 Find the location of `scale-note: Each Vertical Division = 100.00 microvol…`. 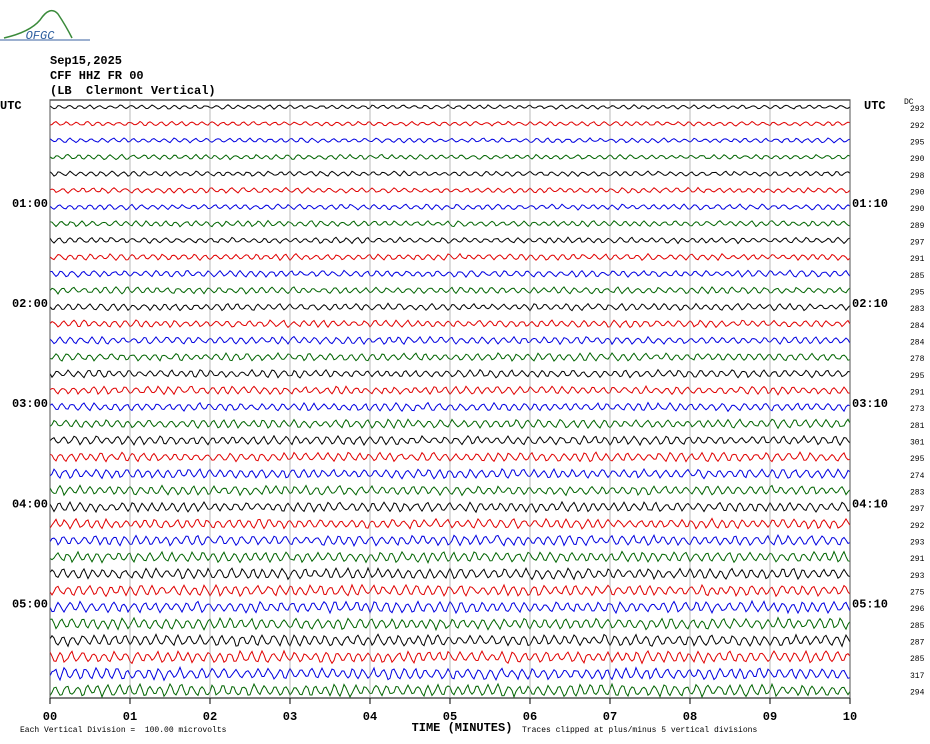

scale-note: Each Vertical Division = 100.00 microvol… is located at coordinates (123, 730).